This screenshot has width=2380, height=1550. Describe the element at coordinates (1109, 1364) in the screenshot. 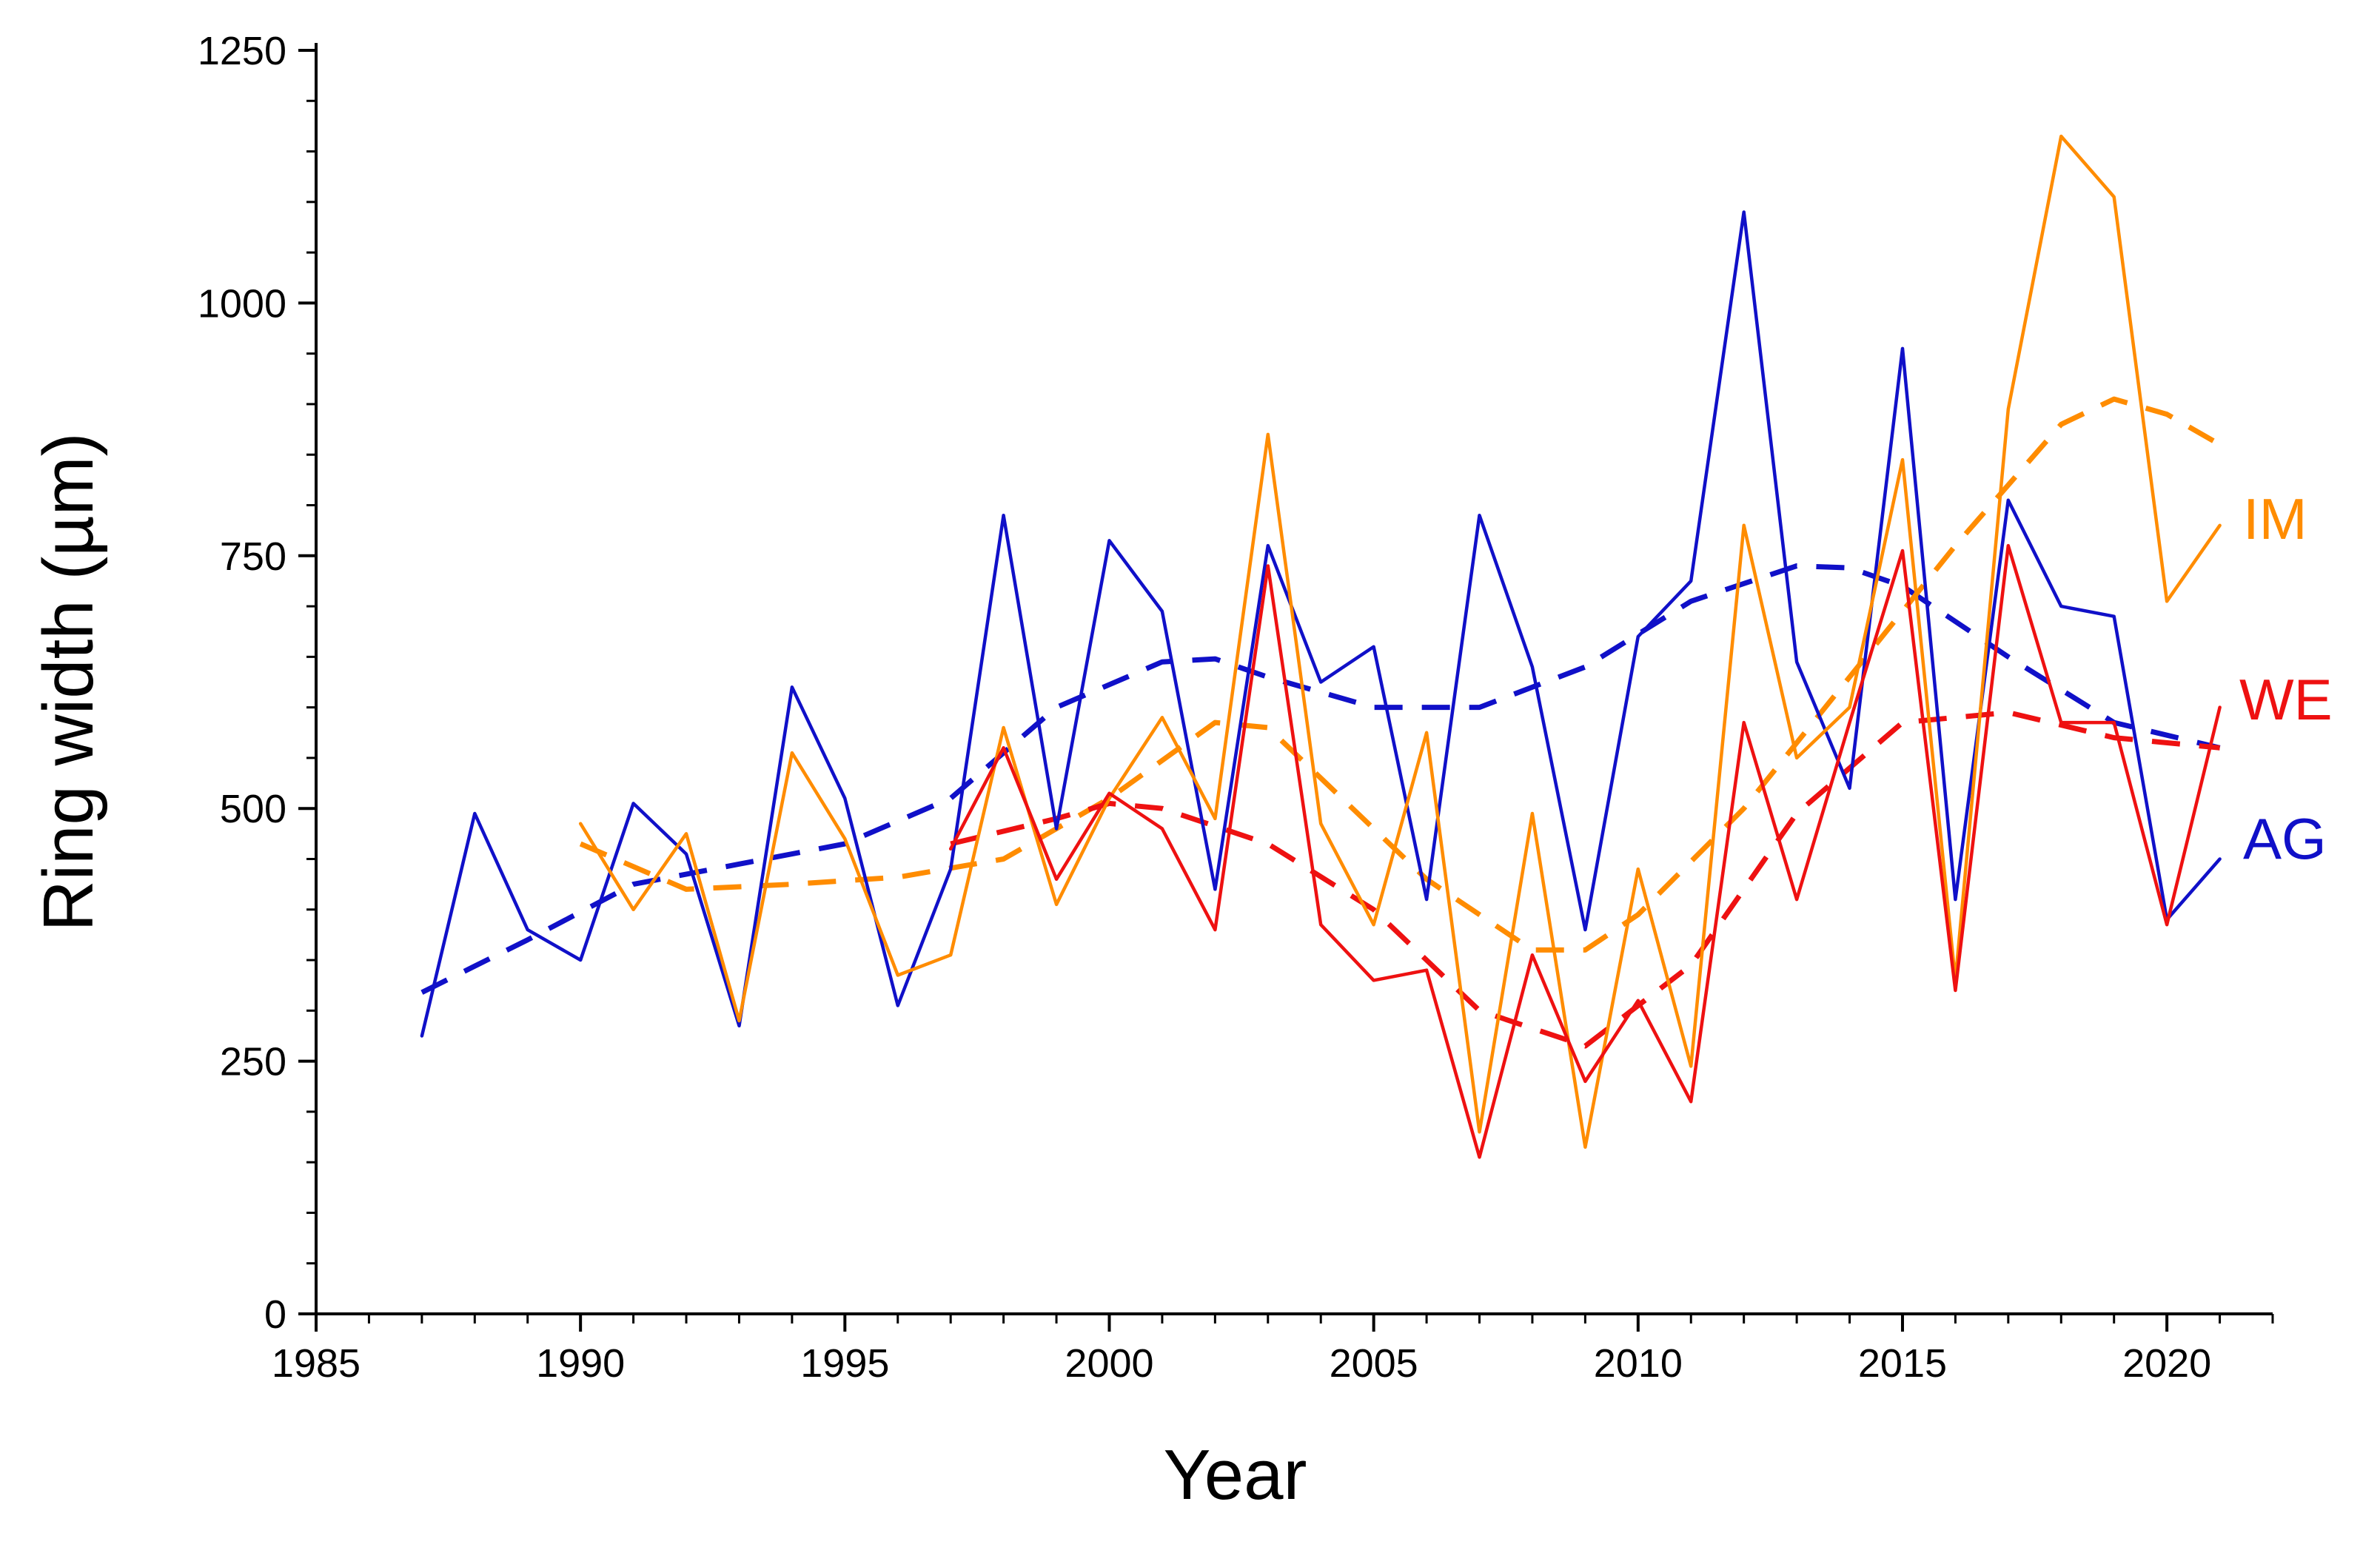

I see `x-tick-label: 2000` at that location.